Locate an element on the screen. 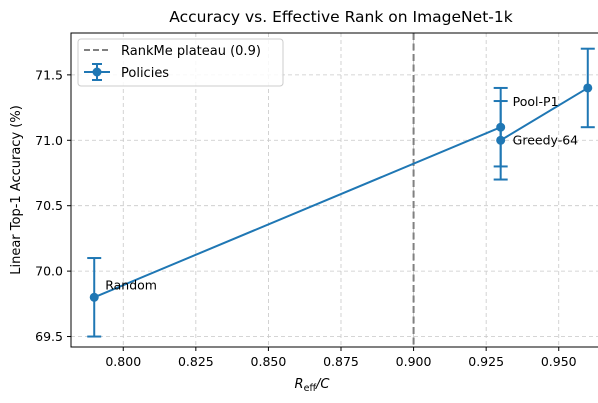 This screenshot has width=598, height=403. legend-reference-label: RankMe plateau (0.9) is located at coordinates (191, 51).